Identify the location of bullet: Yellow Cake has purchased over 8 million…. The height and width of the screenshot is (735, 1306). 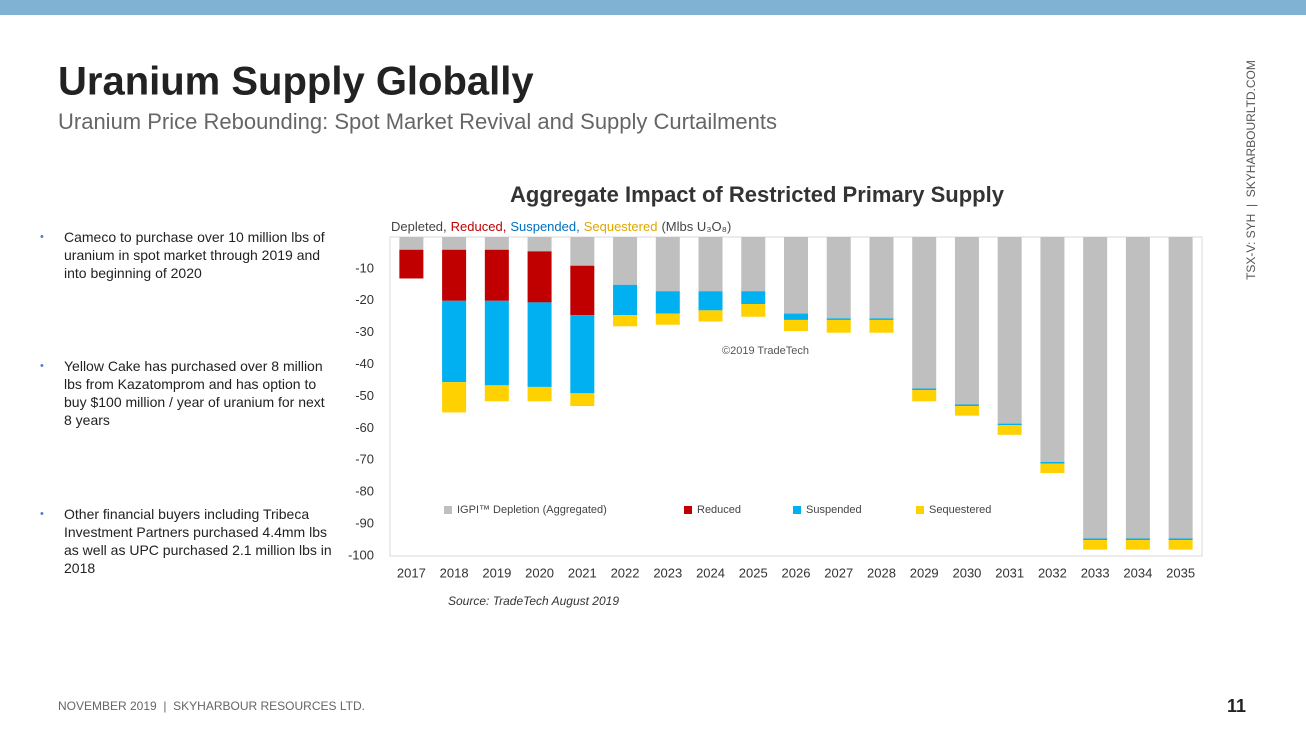
(187, 393).